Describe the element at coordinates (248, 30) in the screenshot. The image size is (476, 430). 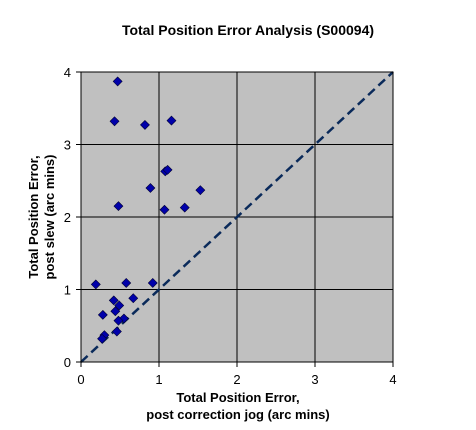
I see `chart-title: Total Position Error Analysis (S00094)` at that location.